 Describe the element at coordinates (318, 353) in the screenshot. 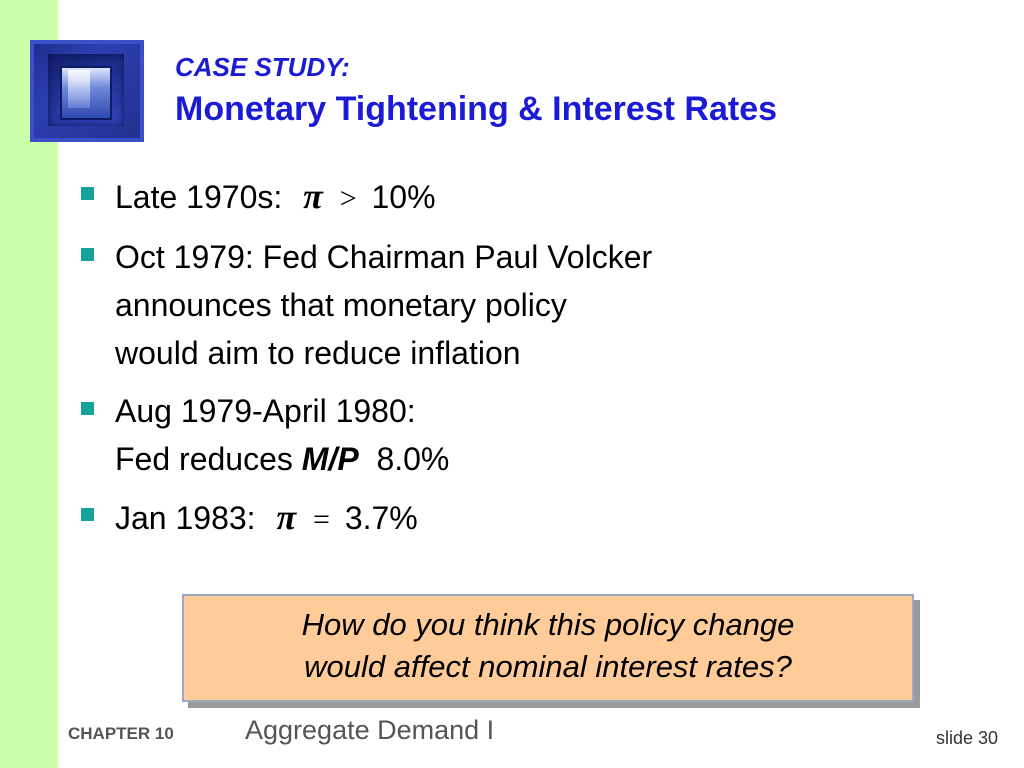

I see `bullet-line-3: would aim to reduce inflation` at that location.